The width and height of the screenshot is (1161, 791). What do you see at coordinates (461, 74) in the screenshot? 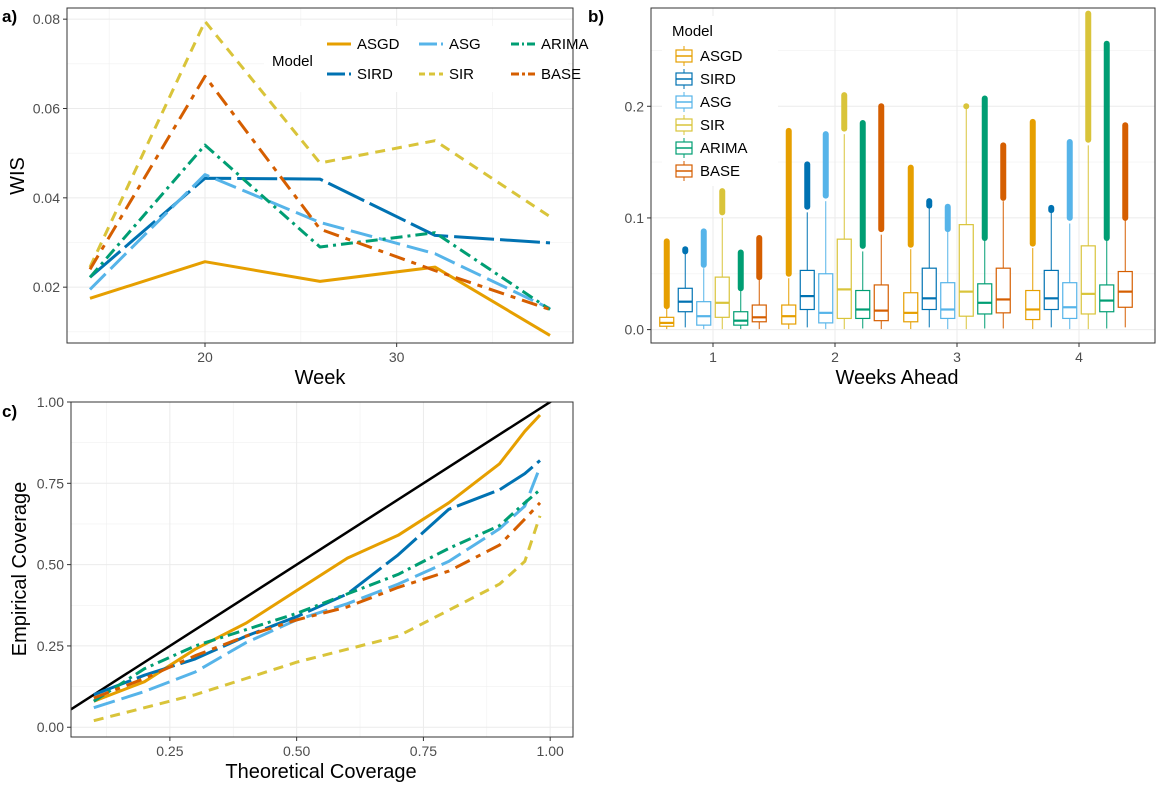
I see `legend-label-sir: SIR` at bounding box center [461, 74].